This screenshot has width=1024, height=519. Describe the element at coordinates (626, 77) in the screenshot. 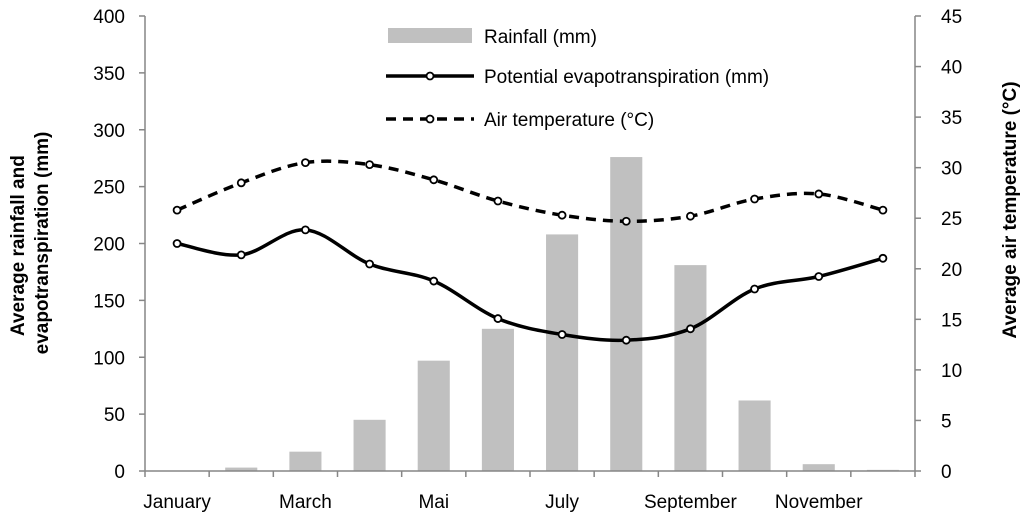

I see `legend-pet-label: Potential evapotranspiration (mm)` at that location.